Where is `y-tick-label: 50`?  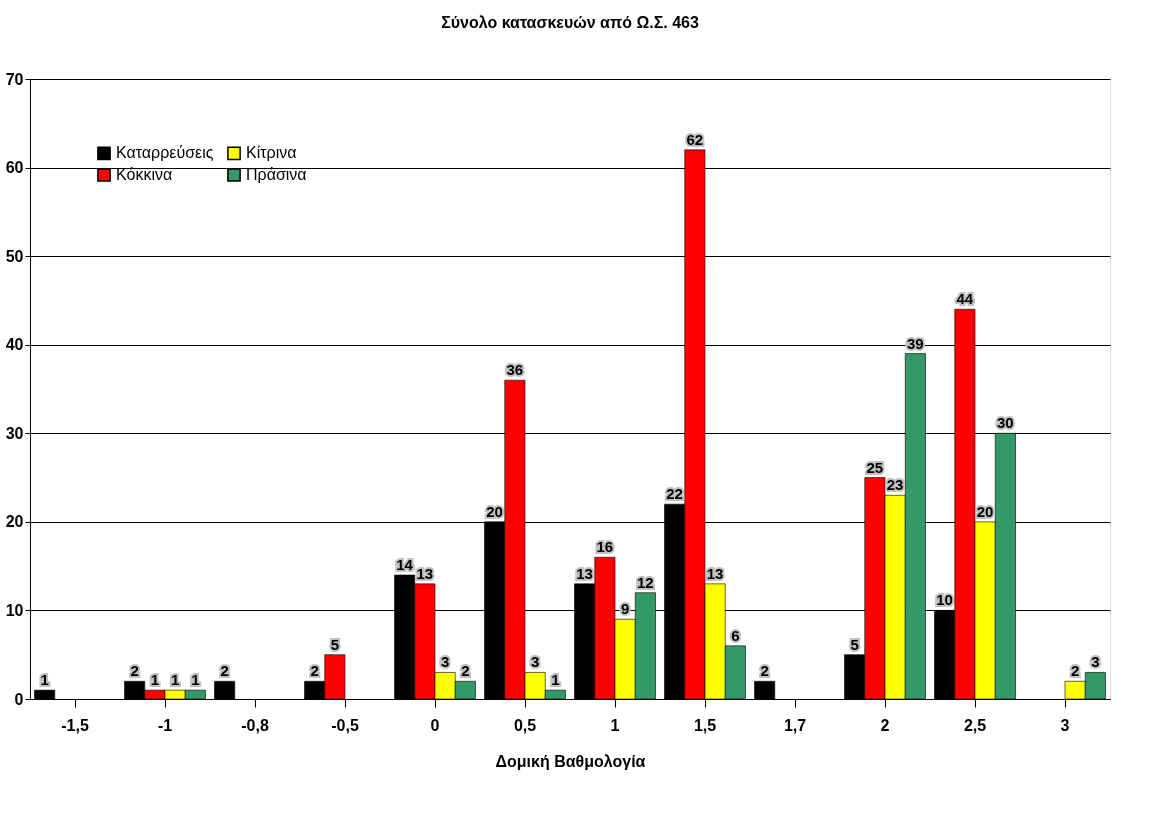 y-tick-label: 50 is located at coordinates (14, 256).